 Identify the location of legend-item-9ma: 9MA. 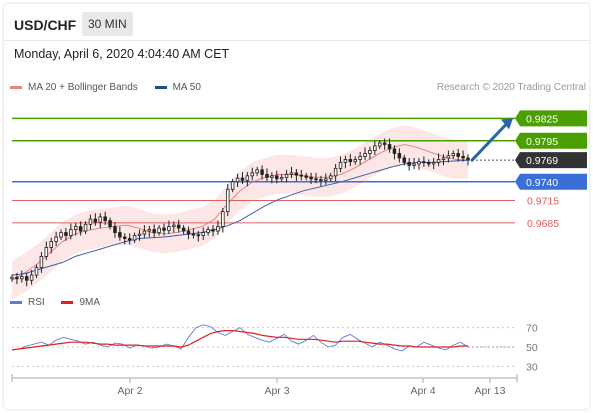
(80, 302).